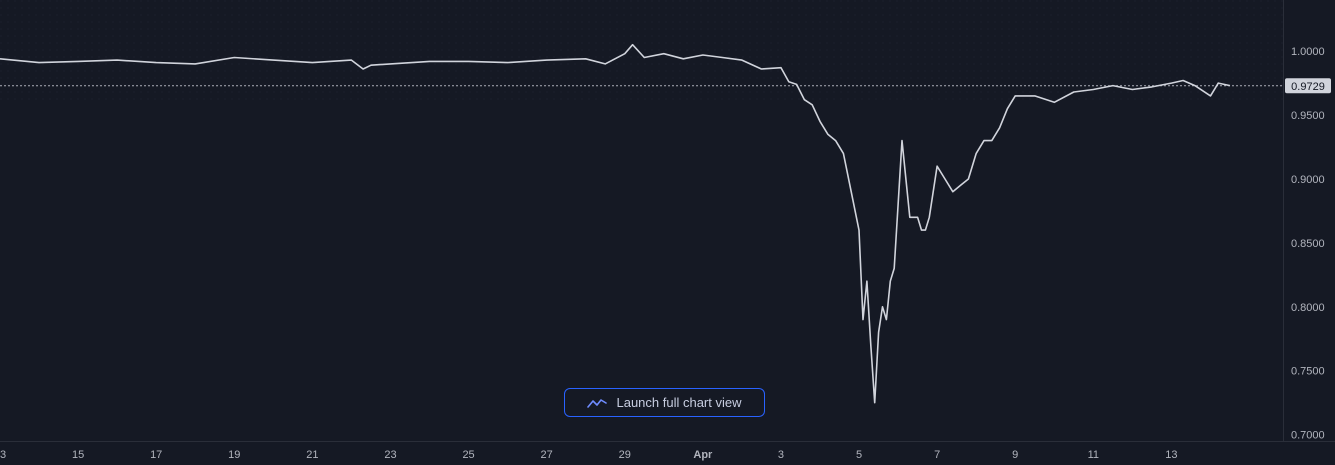  I want to click on y-tick-label: 0.8000, so click(1308, 308).